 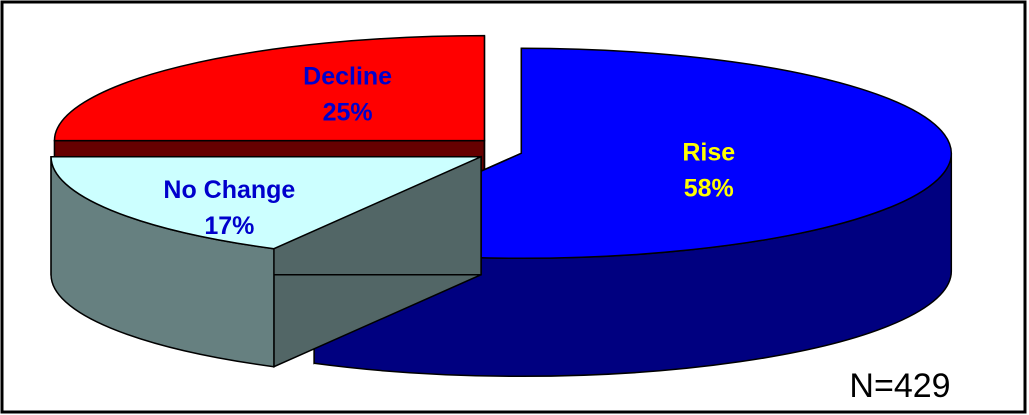 What do you see at coordinates (708, 152) in the screenshot?
I see `slice-label: Rise` at bounding box center [708, 152].